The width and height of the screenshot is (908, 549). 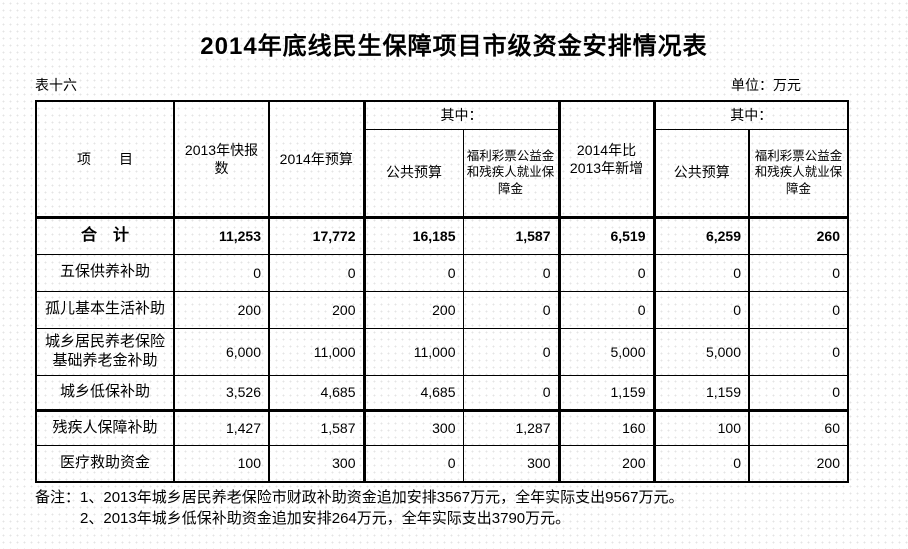 I want to click on table-row: 五保供养补助 0 0 0 0 0 0 0, so click(x=442, y=272).